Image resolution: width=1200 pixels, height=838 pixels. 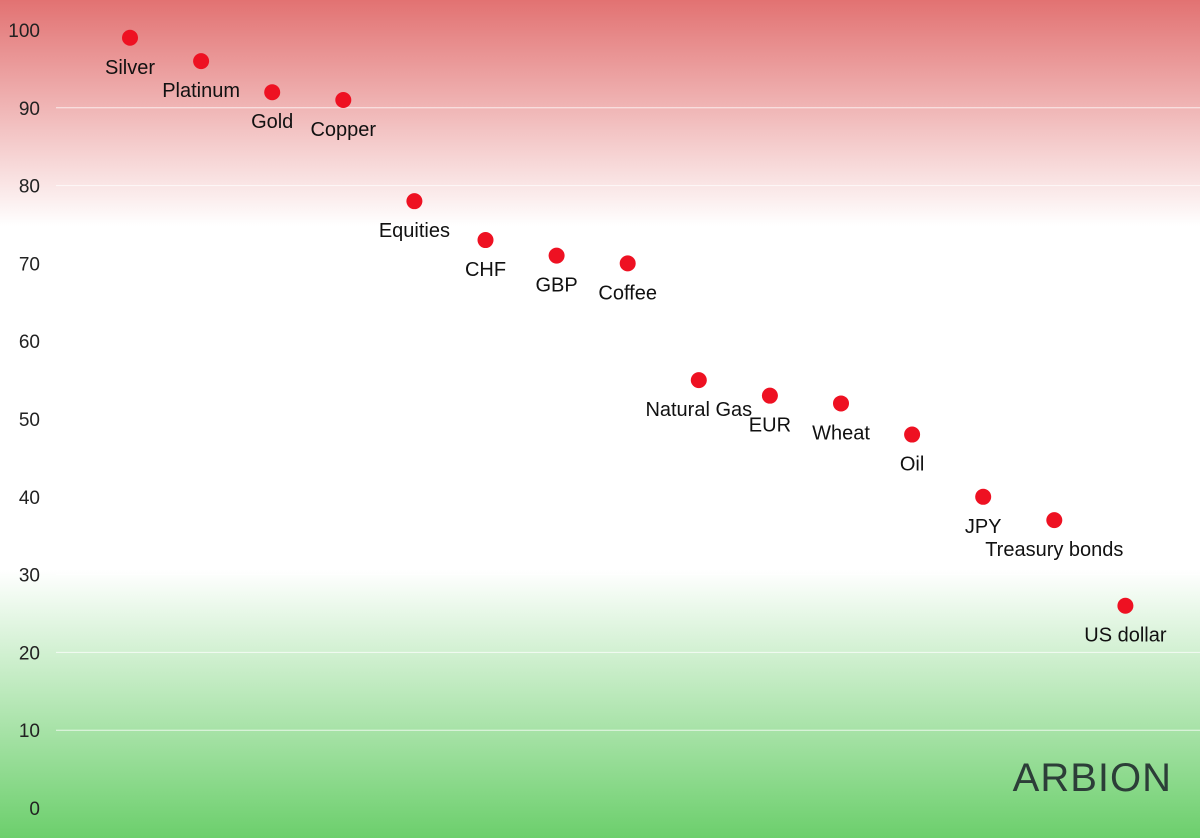 What do you see at coordinates (201, 61) in the screenshot?
I see `point-platinum` at bounding box center [201, 61].